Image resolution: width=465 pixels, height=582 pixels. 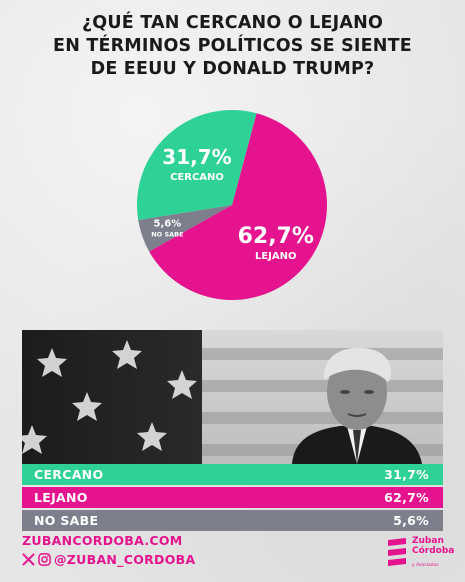 What do you see at coordinates (232, 23) in the screenshot?
I see `title-line-1: ¿QUÉ TAN CERCANO O LEJANO` at bounding box center [232, 23].